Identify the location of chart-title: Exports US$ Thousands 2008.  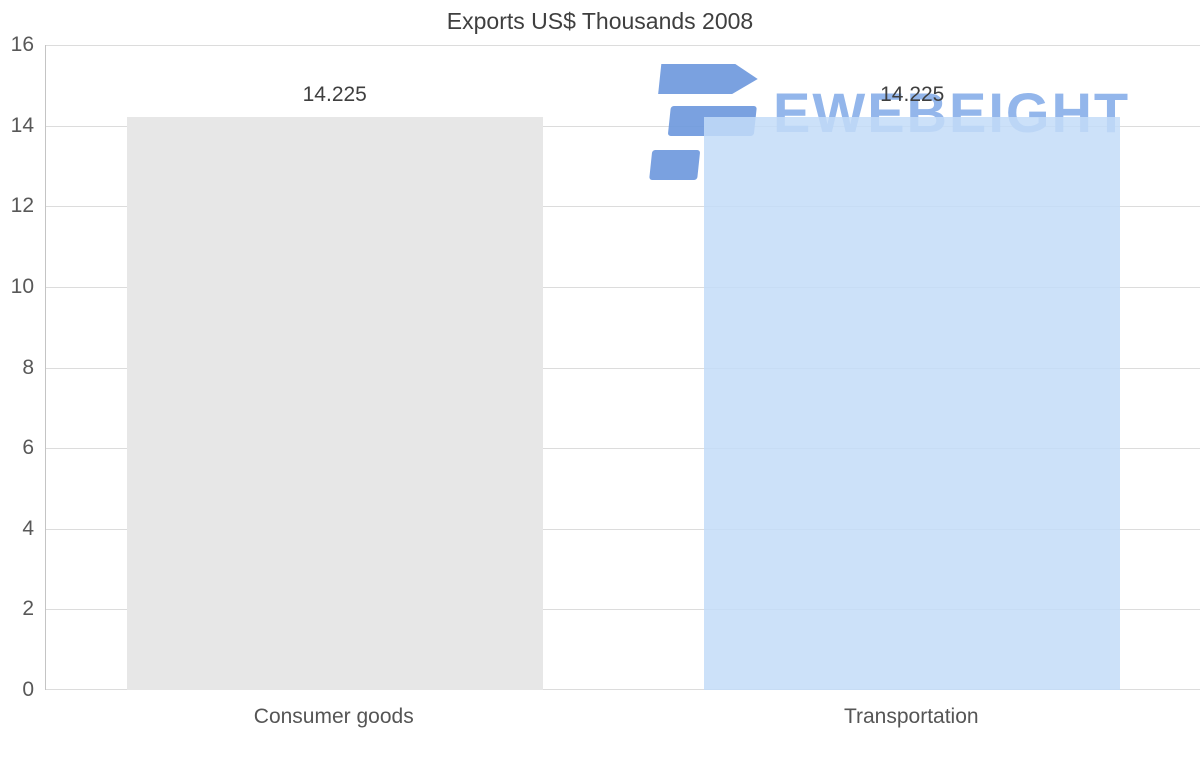
(600, 21).